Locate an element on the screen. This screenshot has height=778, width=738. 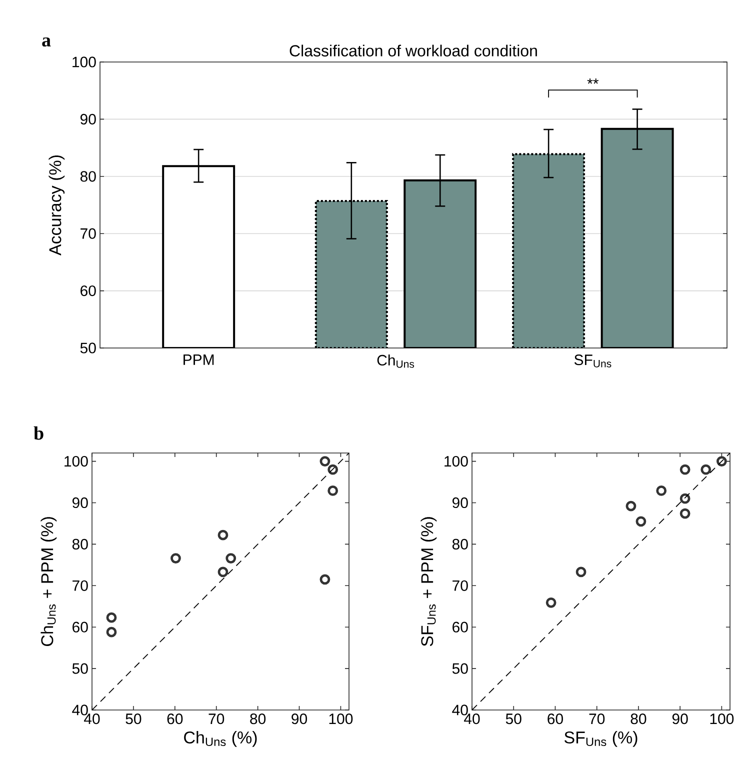
x-axis-title: SF$_{Uns}$ (%) is located at coordinates (601, 739).